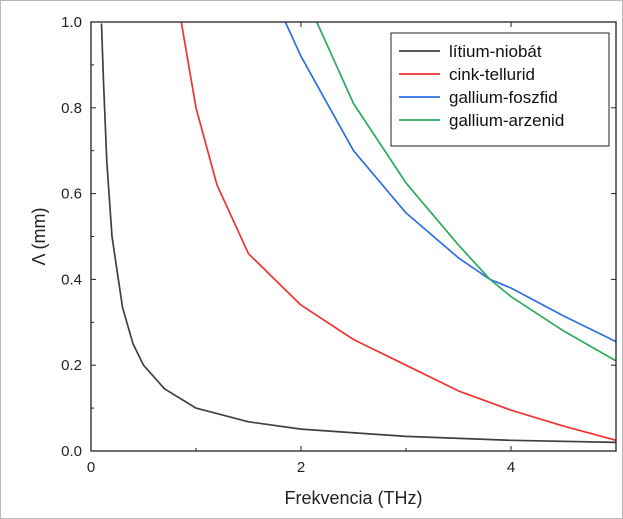 The width and height of the screenshot is (623, 519). What do you see at coordinates (503, 97) in the screenshot?
I see `legend-label-3: gallium-foszfid` at bounding box center [503, 97].